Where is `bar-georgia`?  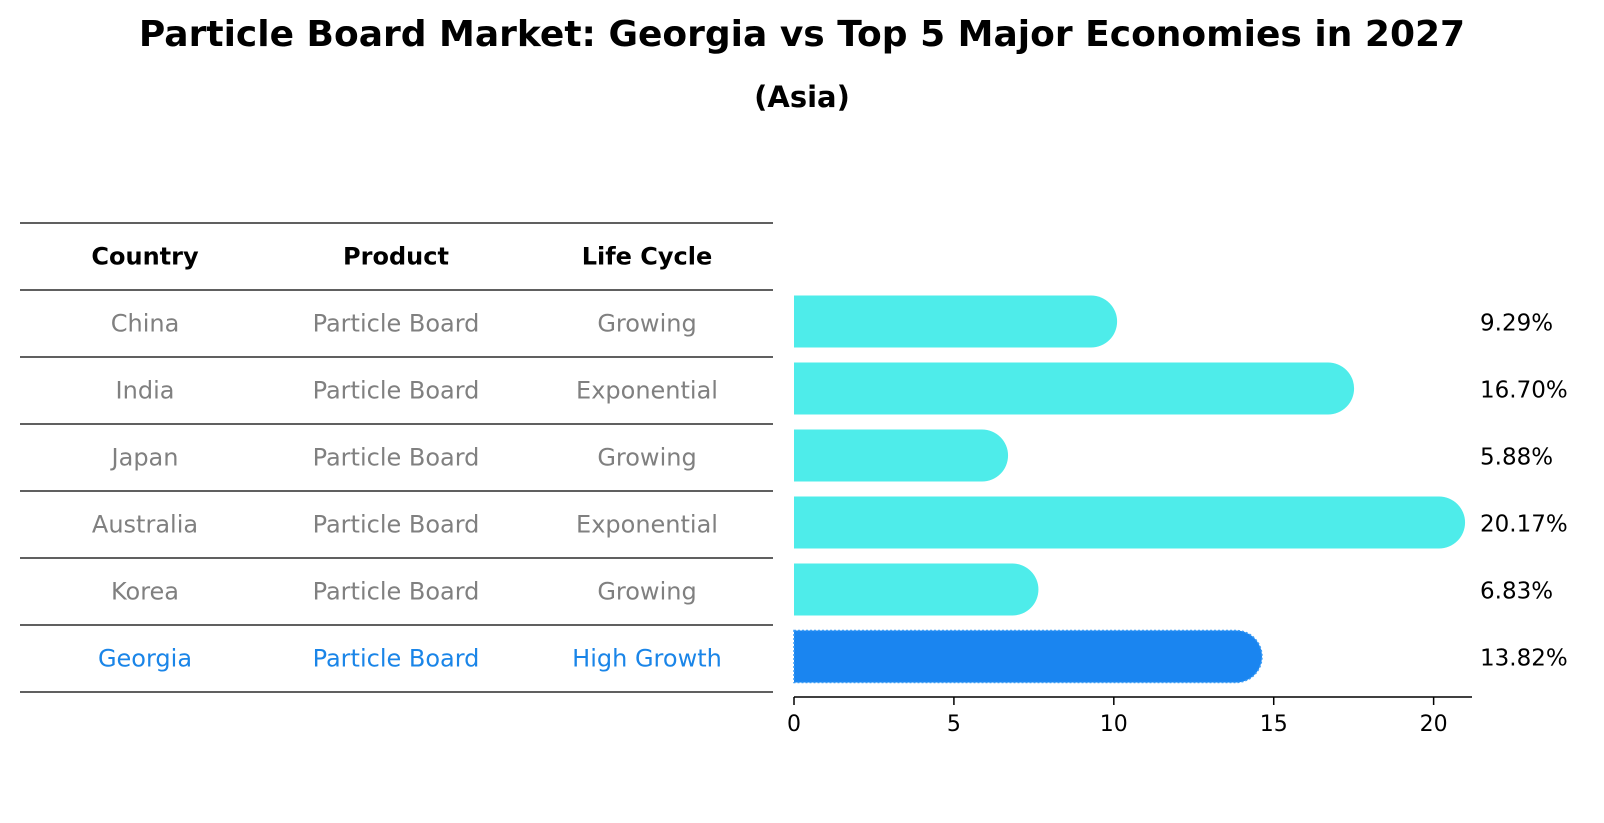 bar-georgia is located at coordinates (1028, 656).